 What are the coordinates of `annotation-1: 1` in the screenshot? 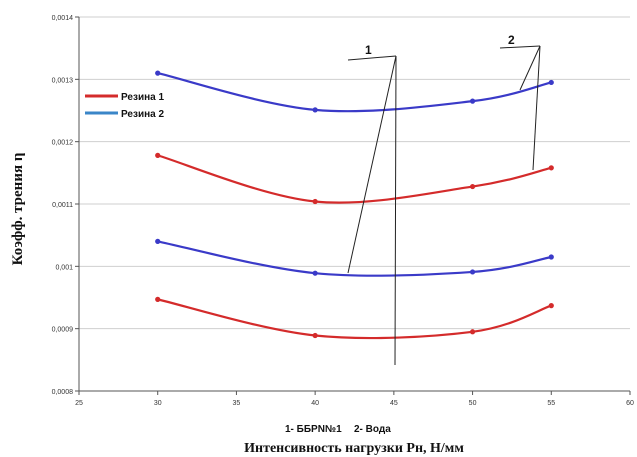 It's located at (368, 50).